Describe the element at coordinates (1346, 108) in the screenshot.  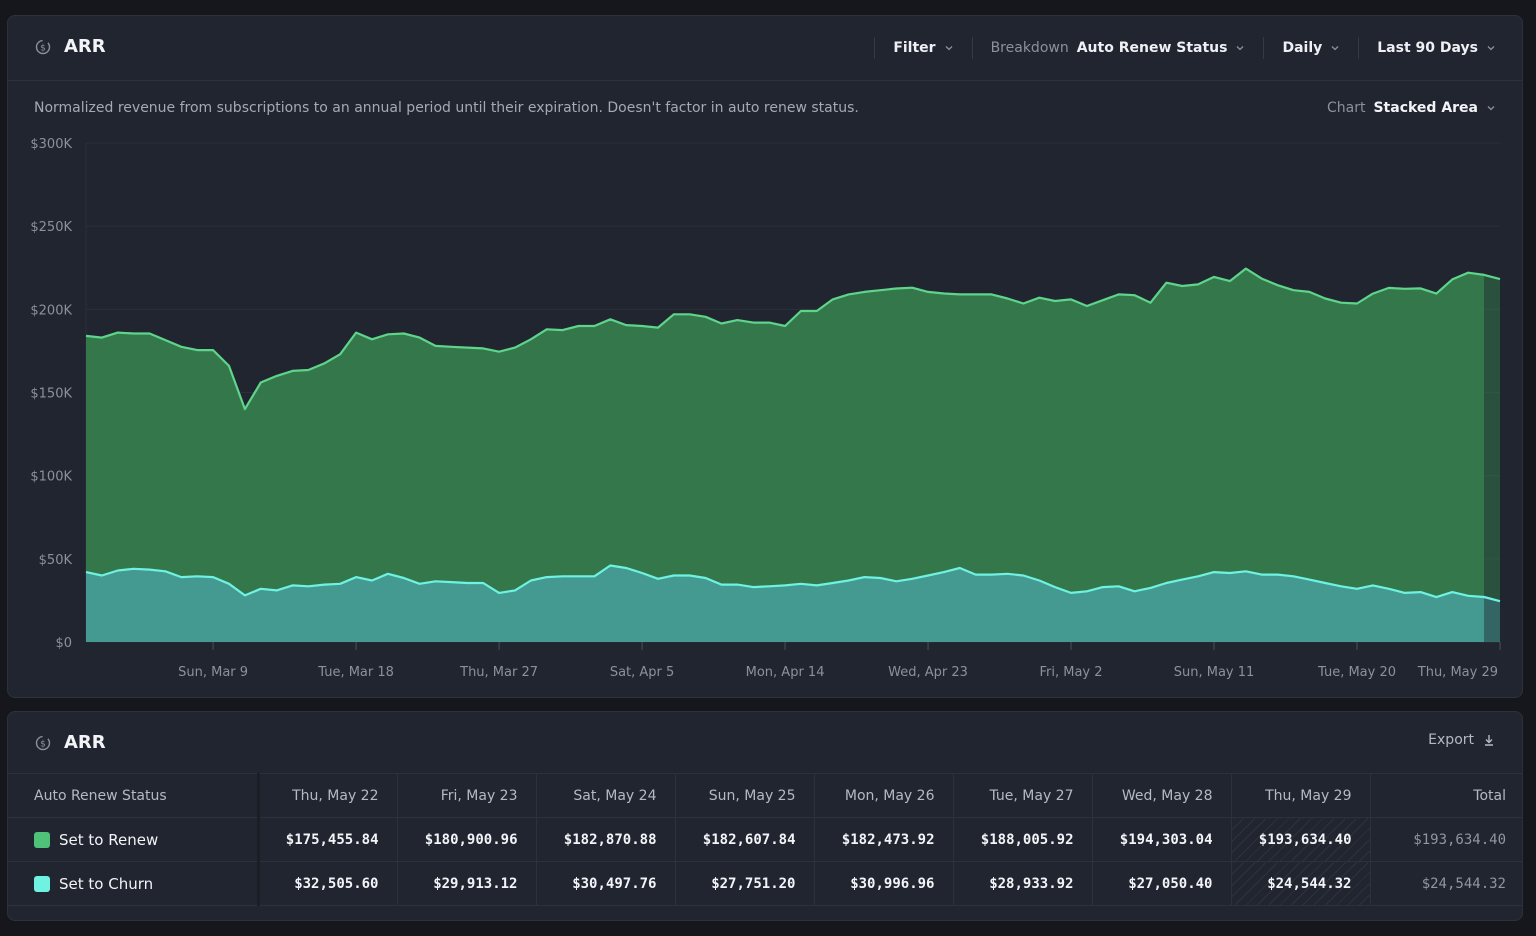
I see `chart-type-label: Chart` at that location.